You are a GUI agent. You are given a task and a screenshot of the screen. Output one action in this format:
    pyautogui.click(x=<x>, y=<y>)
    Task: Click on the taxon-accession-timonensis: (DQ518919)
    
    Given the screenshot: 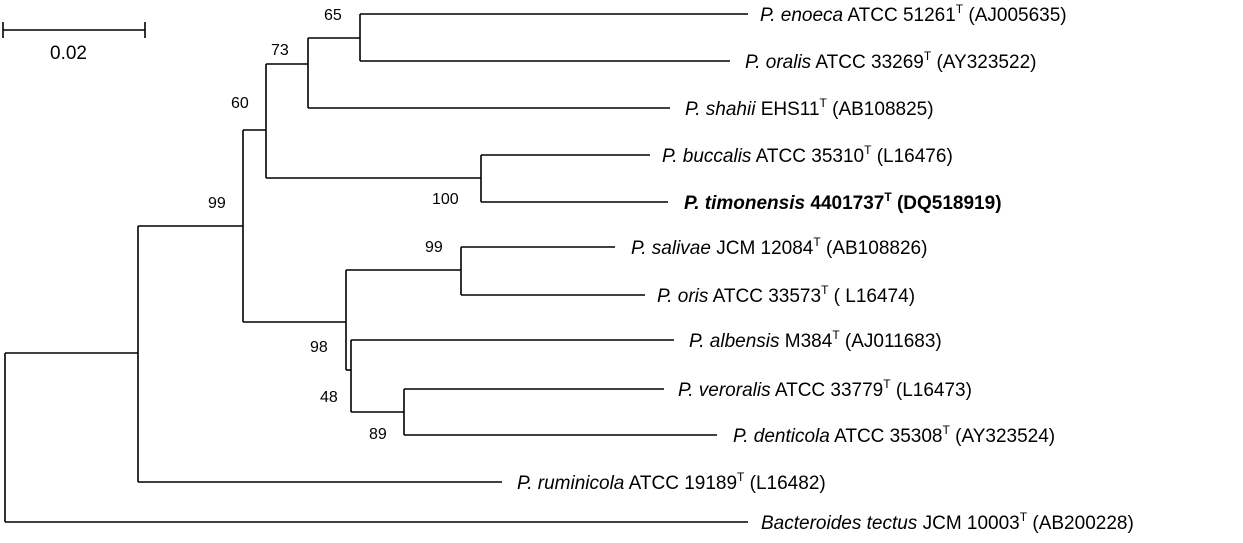 What is the action you would take?
    pyautogui.click(x=947, y=203)
    